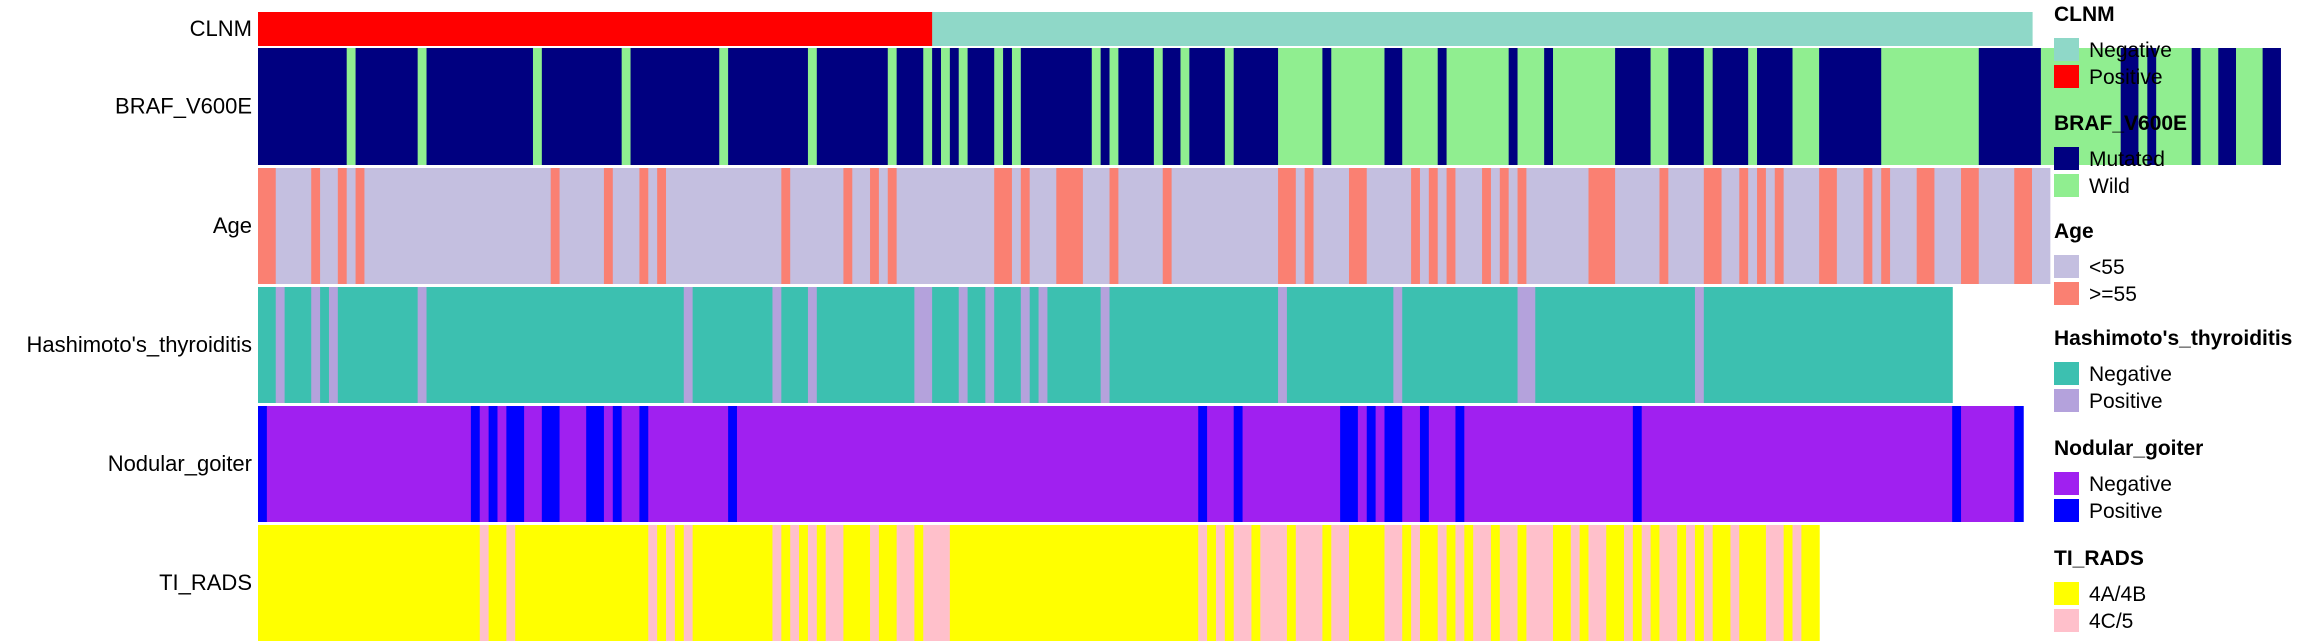  What do you see at coordinates (2128, 448) in the screenshot?
I see `legend-title-nodular-goiter: Nodular_goiter` at bounding box center [2128, 448].